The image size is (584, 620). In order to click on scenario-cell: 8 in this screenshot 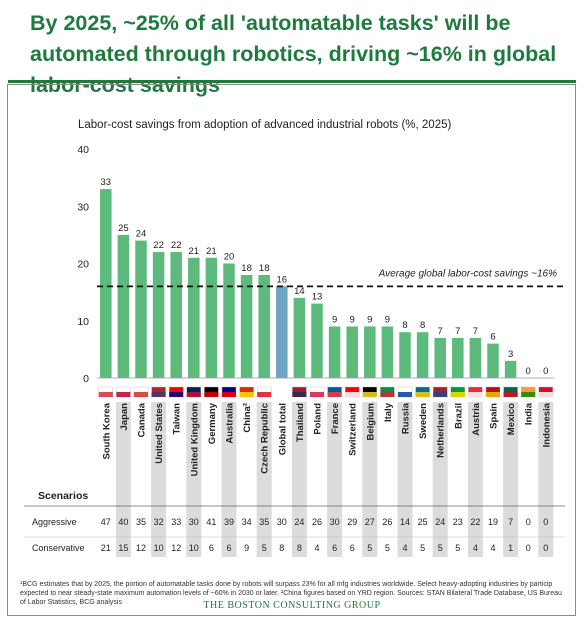, I will do `click(299, 548)`.